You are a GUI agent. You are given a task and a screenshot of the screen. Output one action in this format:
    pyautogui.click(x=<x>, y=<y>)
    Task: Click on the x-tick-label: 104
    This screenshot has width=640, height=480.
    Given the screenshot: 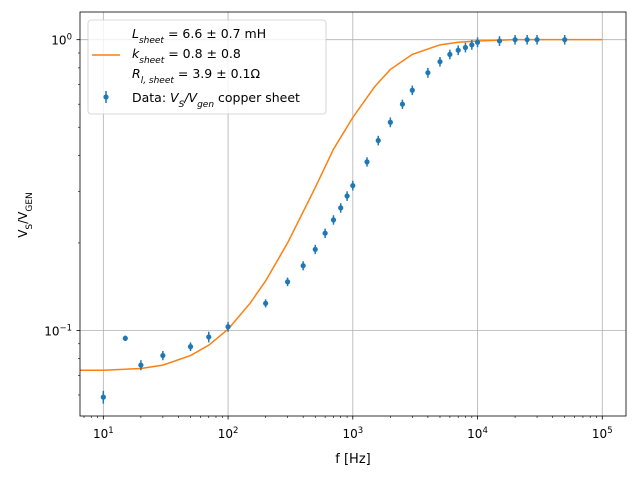 What is the action you would take?
    pyautogui.click(x=477, y=433)
    